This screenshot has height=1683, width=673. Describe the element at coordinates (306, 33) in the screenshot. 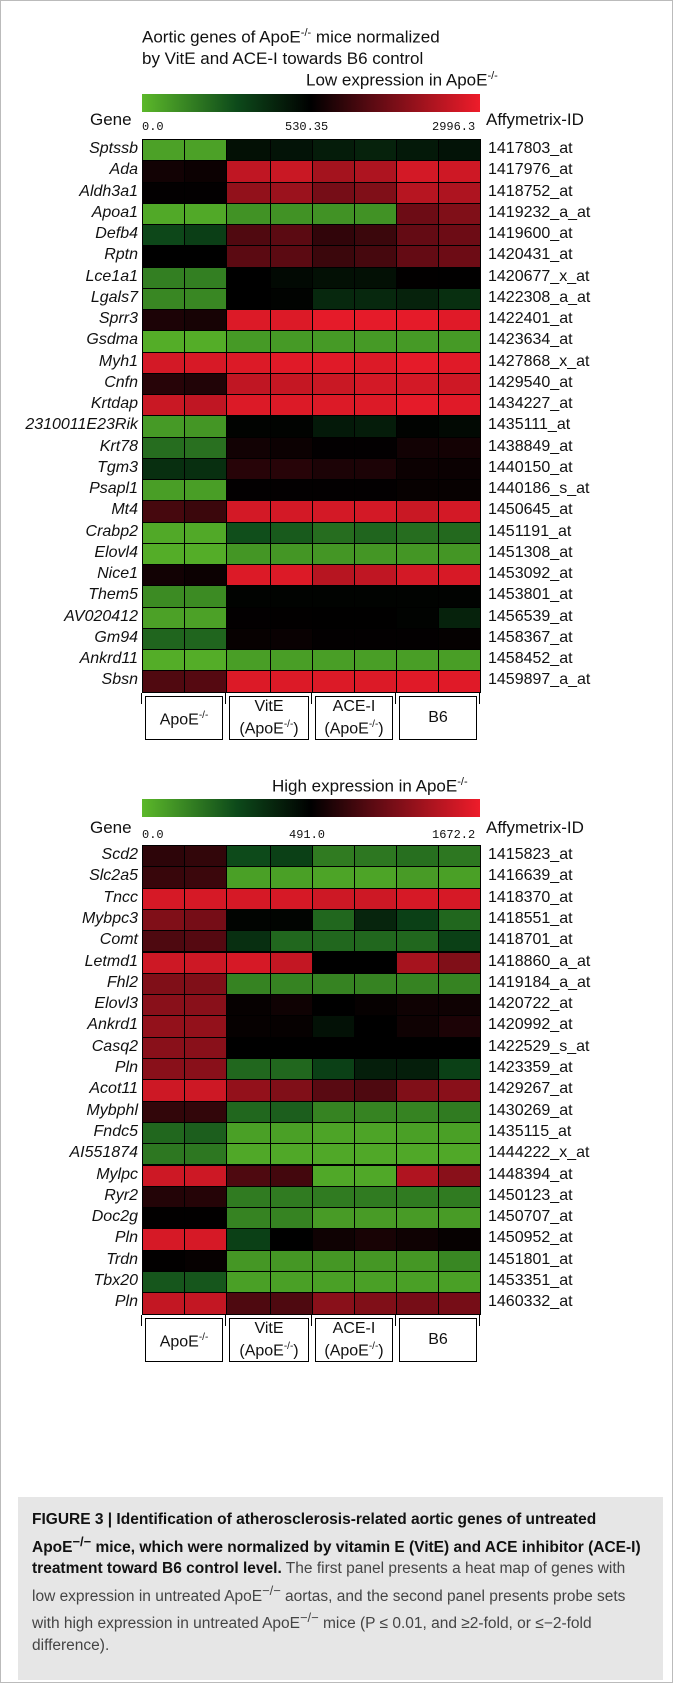

I see `title-sup: -/-` at that location.